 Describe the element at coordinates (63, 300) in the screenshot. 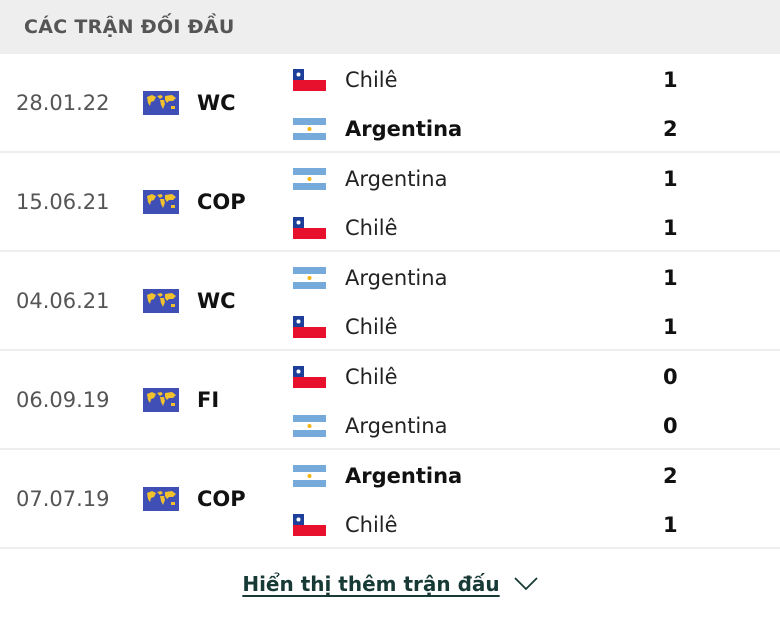

I see `match-date: 04.06.21` at that location.